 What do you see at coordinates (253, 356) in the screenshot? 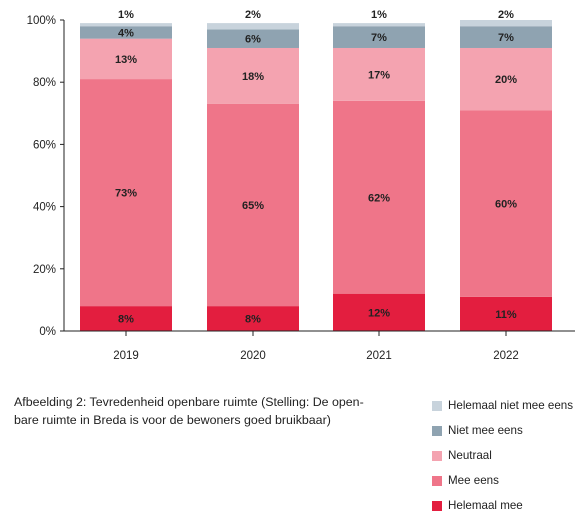
I see `x-tick-label: 2020` at bounding box center [253, 356].